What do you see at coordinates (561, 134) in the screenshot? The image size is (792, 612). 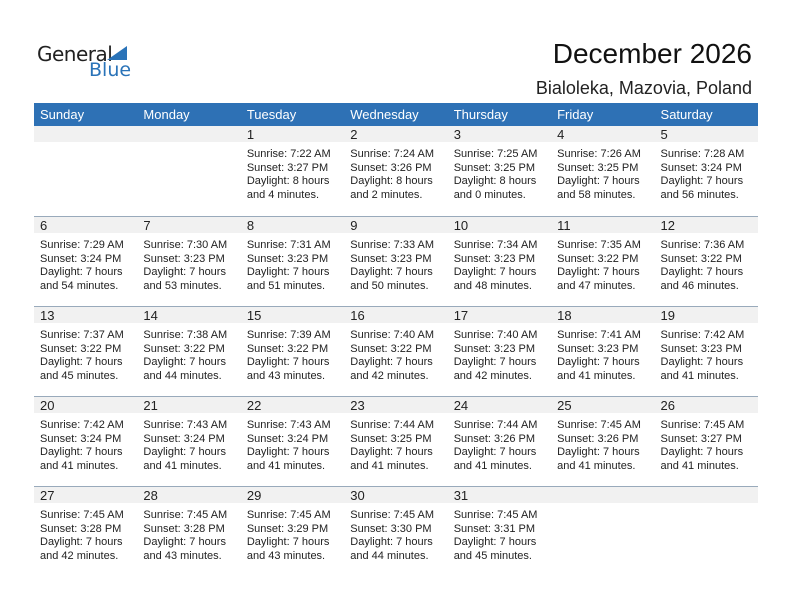 I see `day-number: 4` at bounding box center [561, 134].